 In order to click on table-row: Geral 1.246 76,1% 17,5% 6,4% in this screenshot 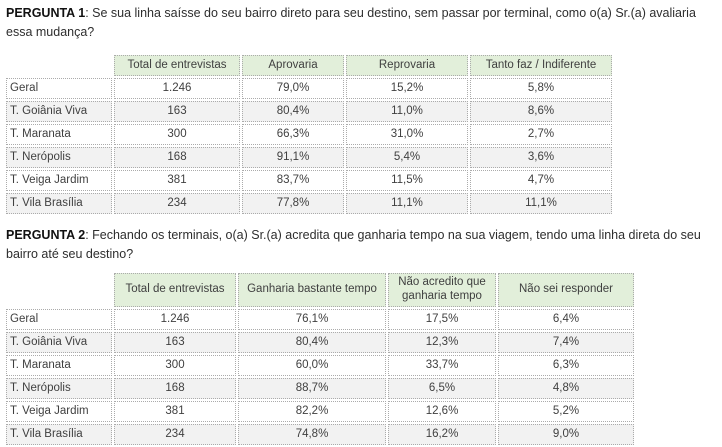, I will do `click(320, 319)`.